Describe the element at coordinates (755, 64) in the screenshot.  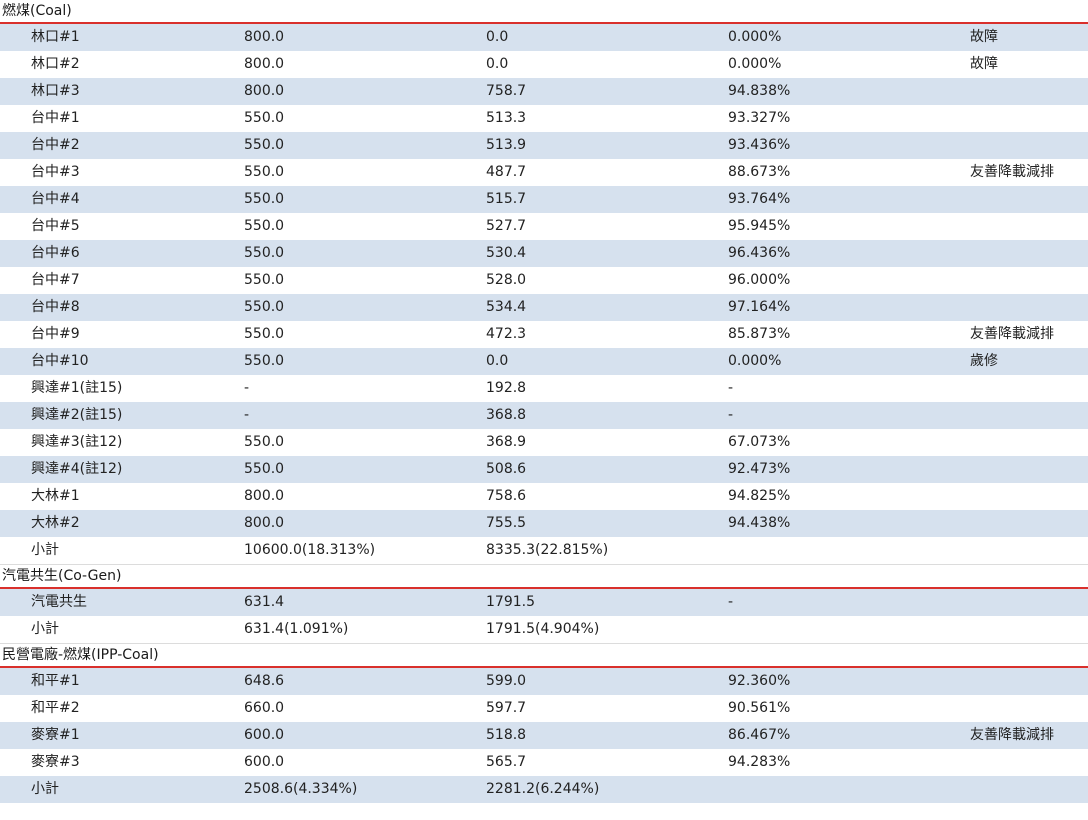
I see `capacity-ratio-cell: 0.000%` at that location.